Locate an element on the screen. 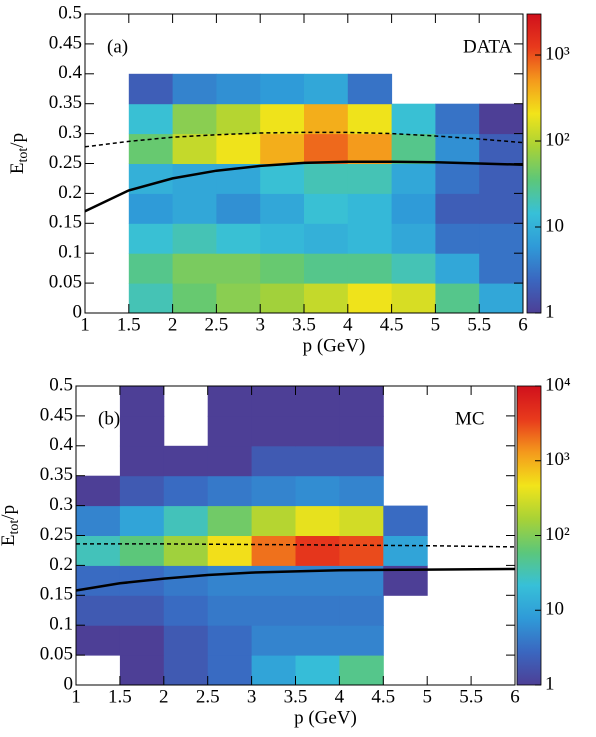 The width and height of the screenshot is (596, 737). x-tick-label: 6 is located at coordinates (515, 696).